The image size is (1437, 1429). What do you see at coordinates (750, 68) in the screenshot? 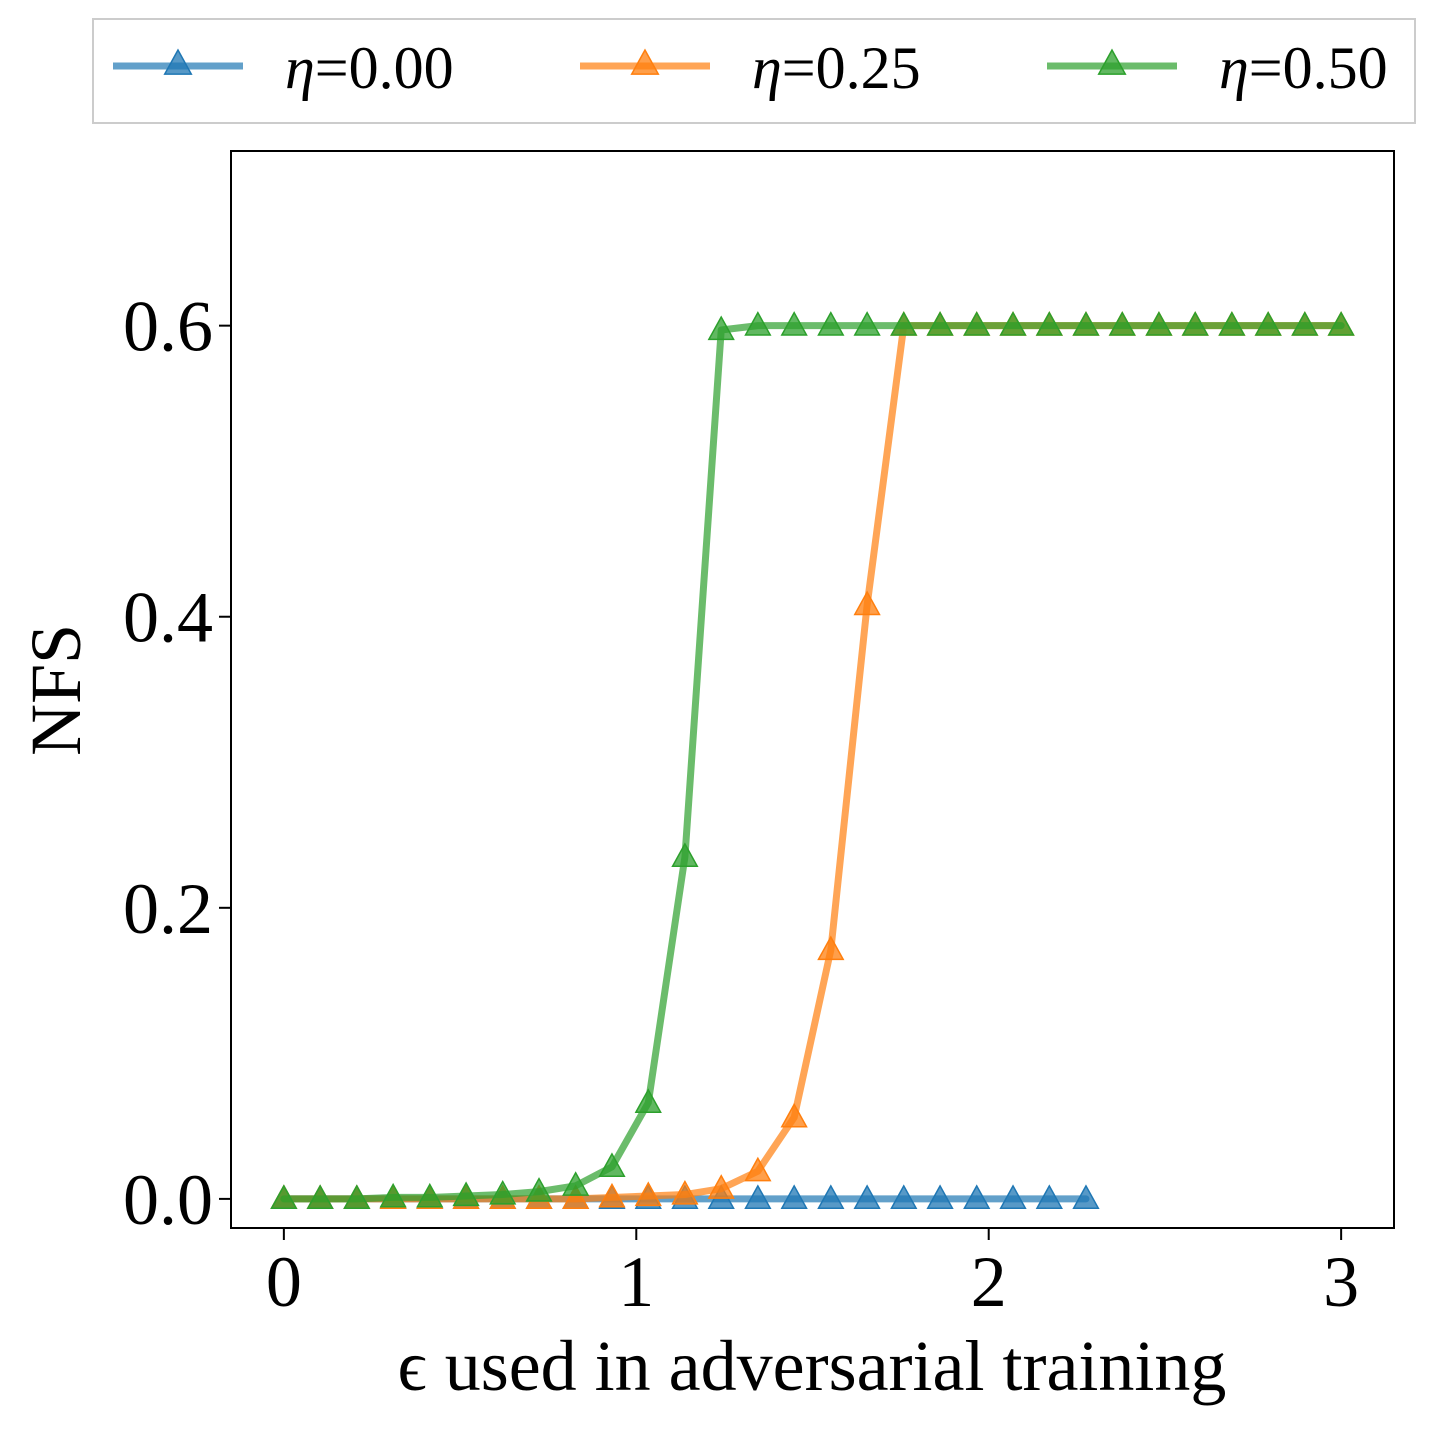
I see `legend-entry-1: η=0.25` at bounding box center [750, 68].